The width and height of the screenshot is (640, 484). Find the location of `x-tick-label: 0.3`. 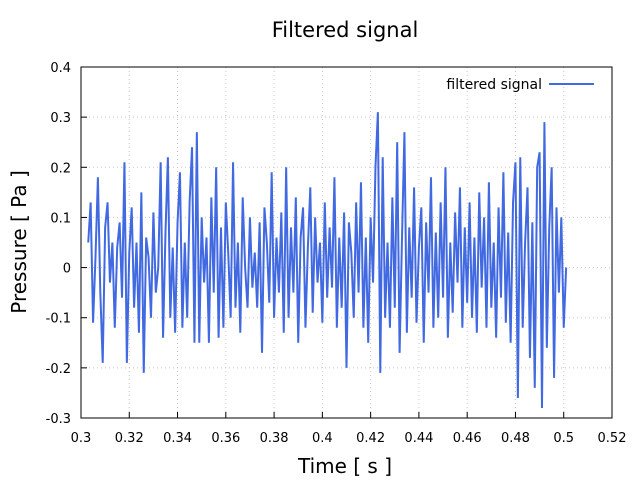

x-tick-label: 0.3 is located at coordinates (81, 438).